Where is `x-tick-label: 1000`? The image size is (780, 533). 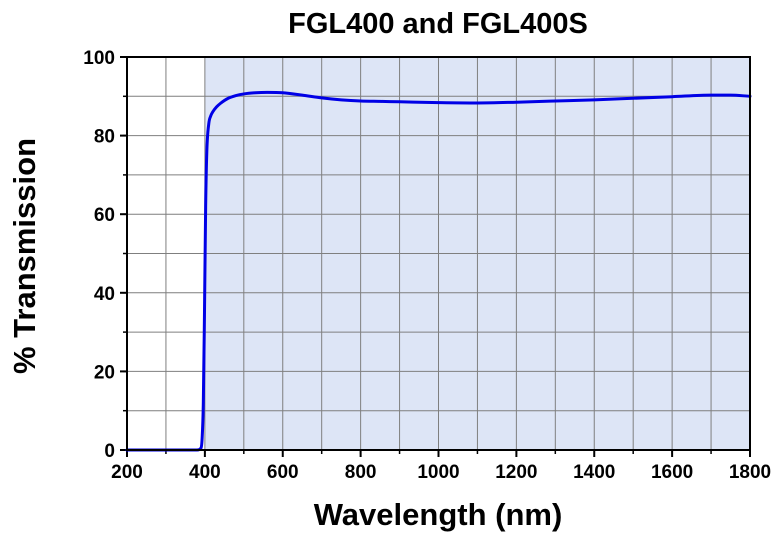 x-tick-label: 1000 is located at coordinates (438, 472).